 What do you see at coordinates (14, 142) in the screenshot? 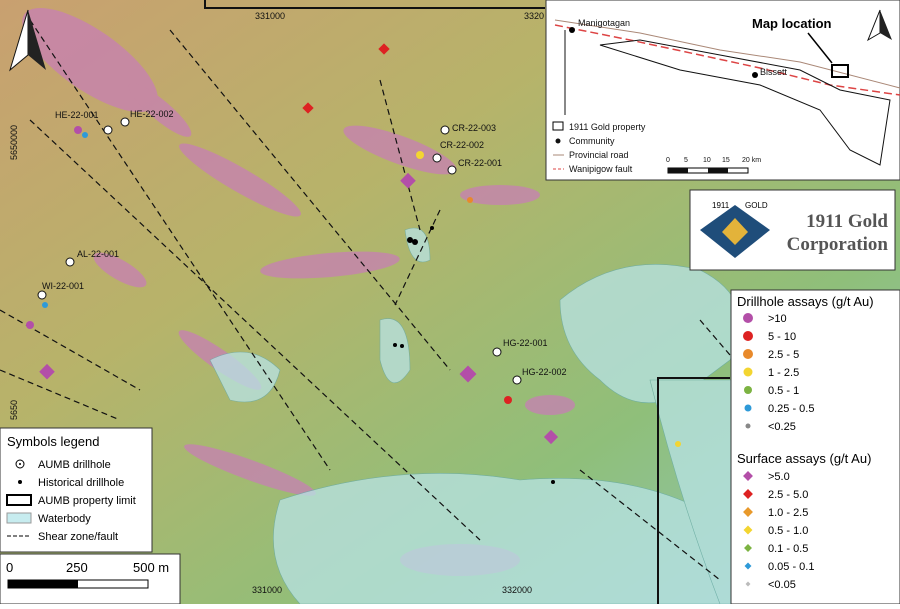
I see `grid-label: 5650000` at bounding box center [14, 142].